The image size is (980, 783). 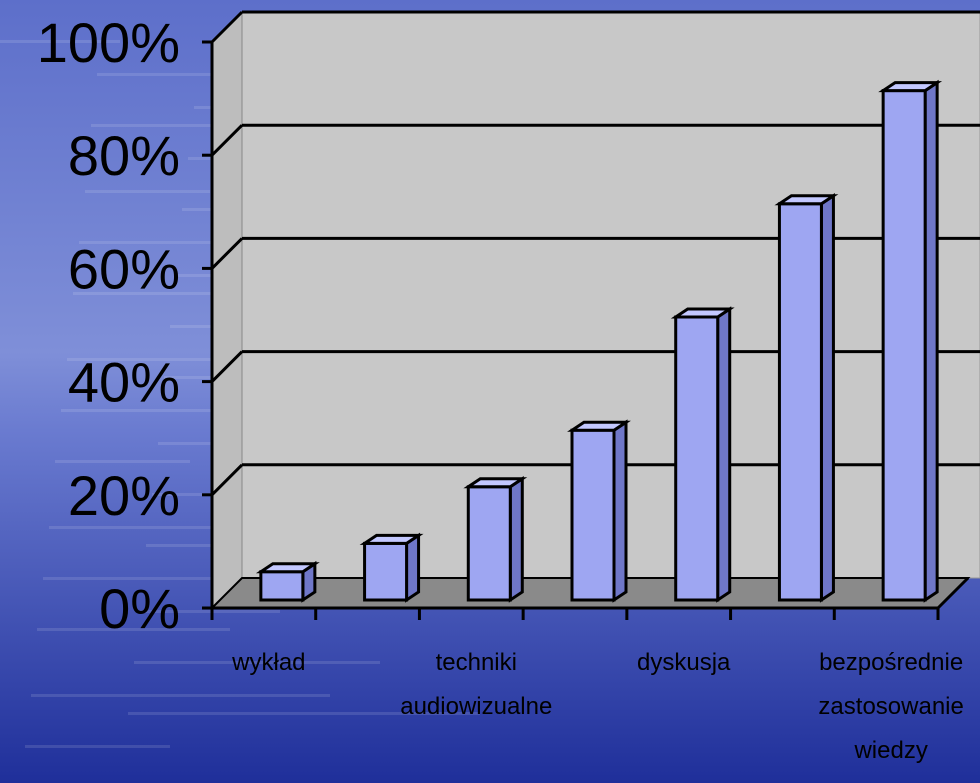 What do you see at coordinates (125, 325) in the screenshot?
I see `y-axis: 0% 20% 40% 60% 80% 100%` at bounding box center [125, 325].